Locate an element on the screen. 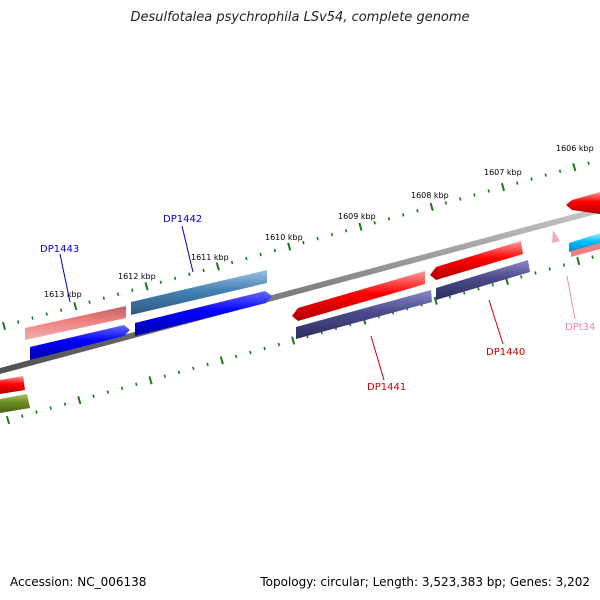  accession-text: Accession: NC_006138 is located at coordinates (78, 582).